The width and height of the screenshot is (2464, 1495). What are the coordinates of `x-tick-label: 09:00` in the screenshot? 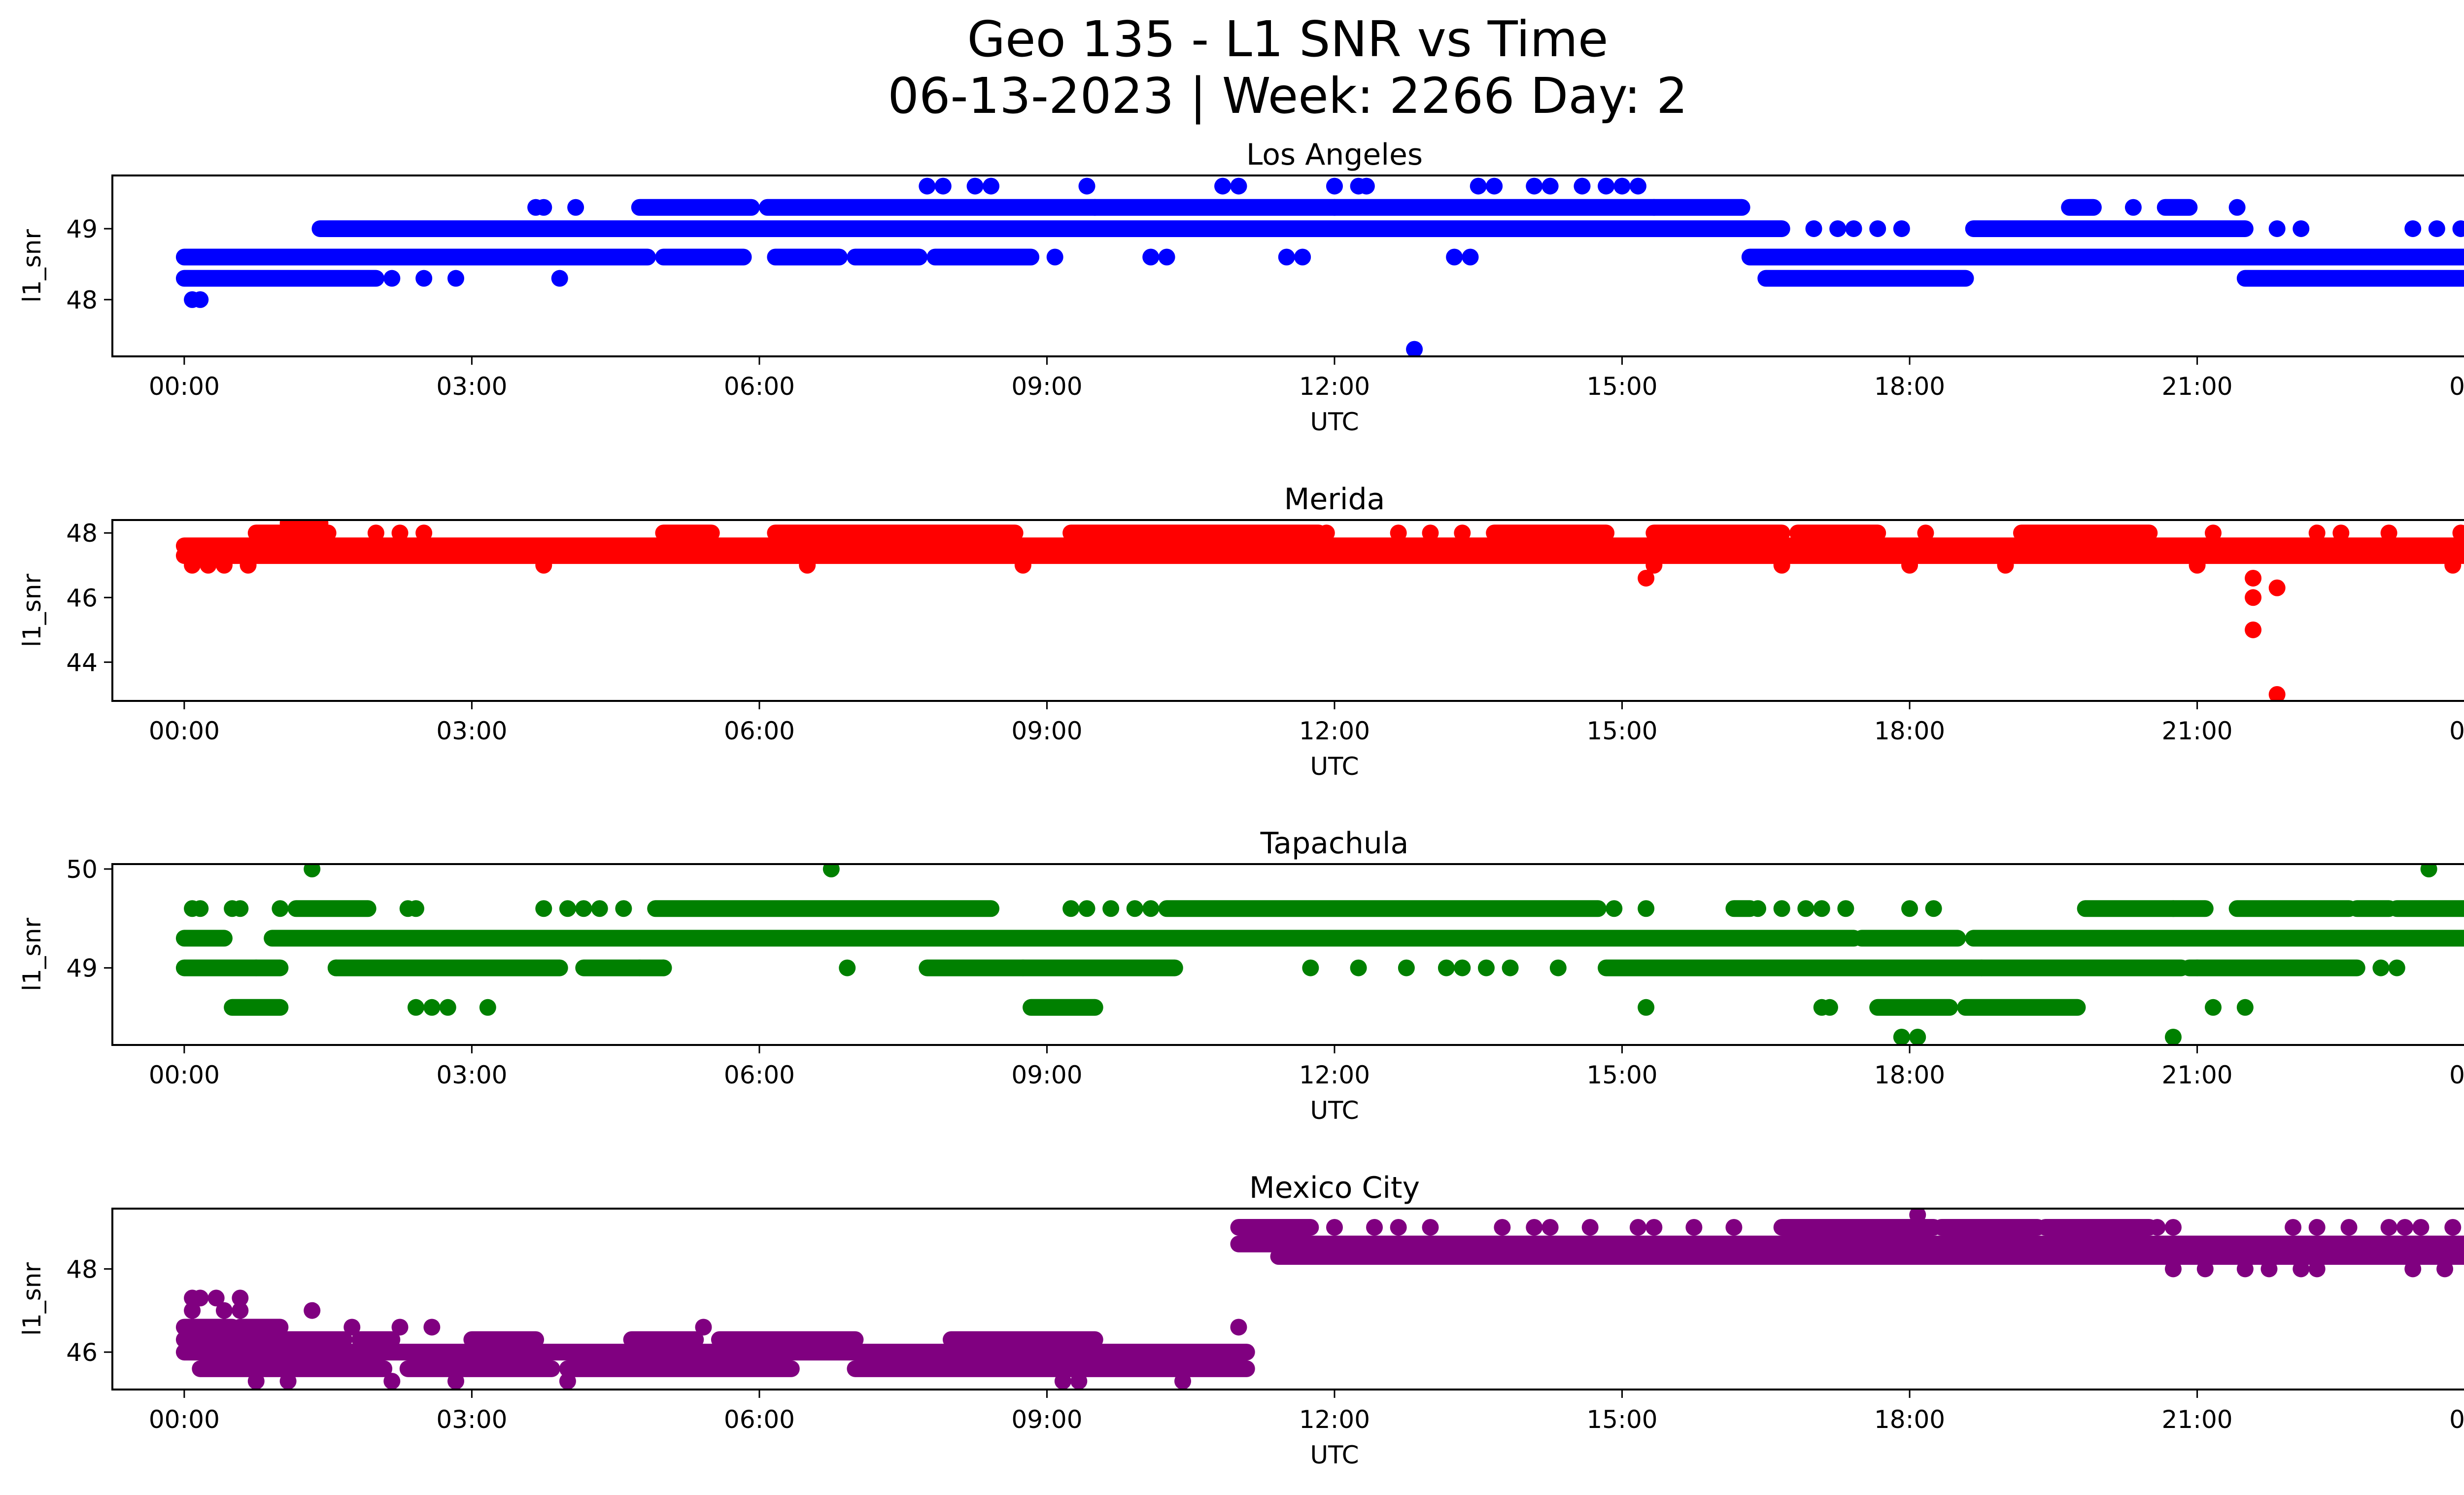 It's located at (1046, 386).